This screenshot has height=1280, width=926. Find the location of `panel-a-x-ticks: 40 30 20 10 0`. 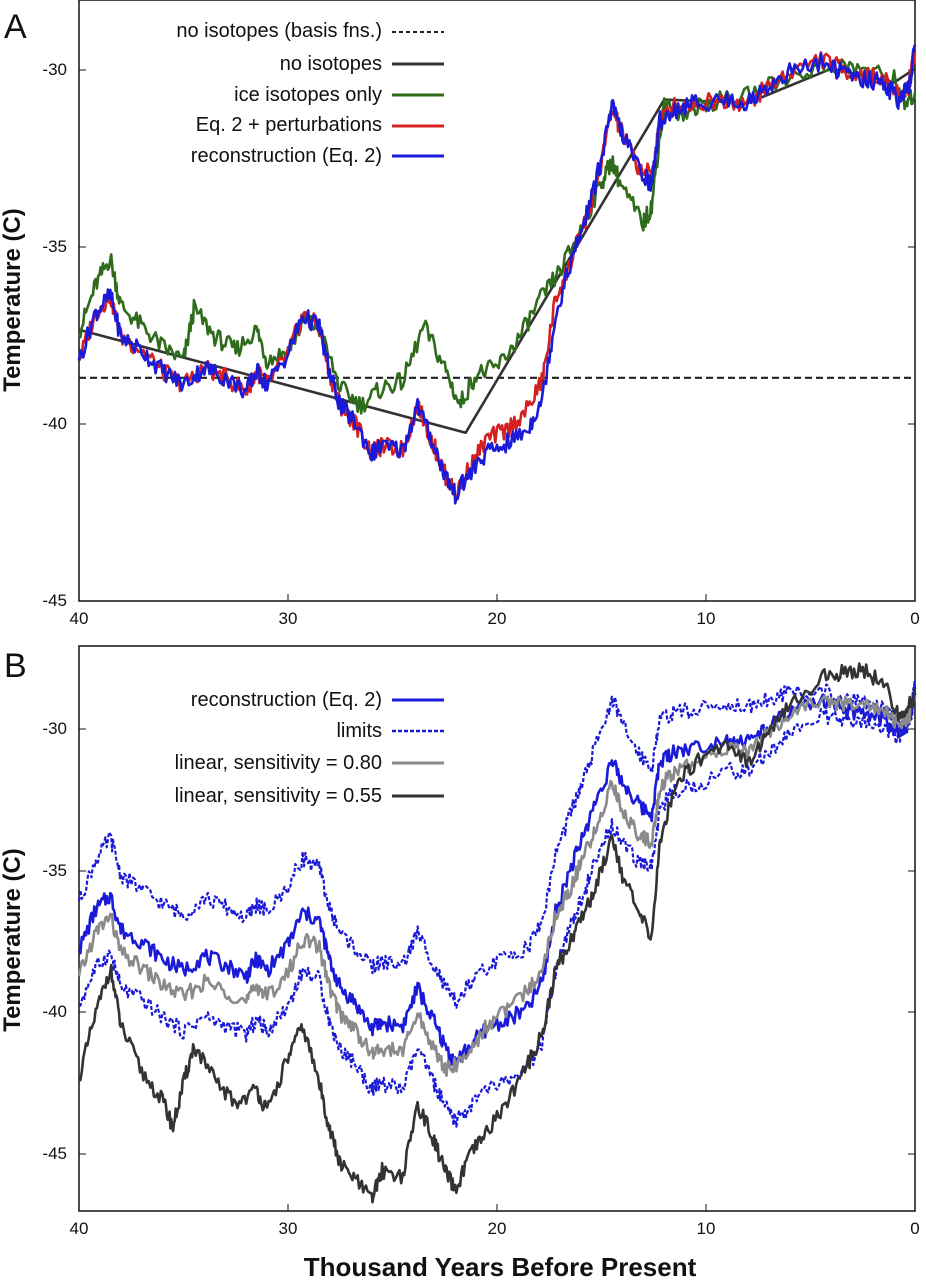

panel-a-x-ticks: 40 30 20 10 0 is located at coordinates (495, 611).